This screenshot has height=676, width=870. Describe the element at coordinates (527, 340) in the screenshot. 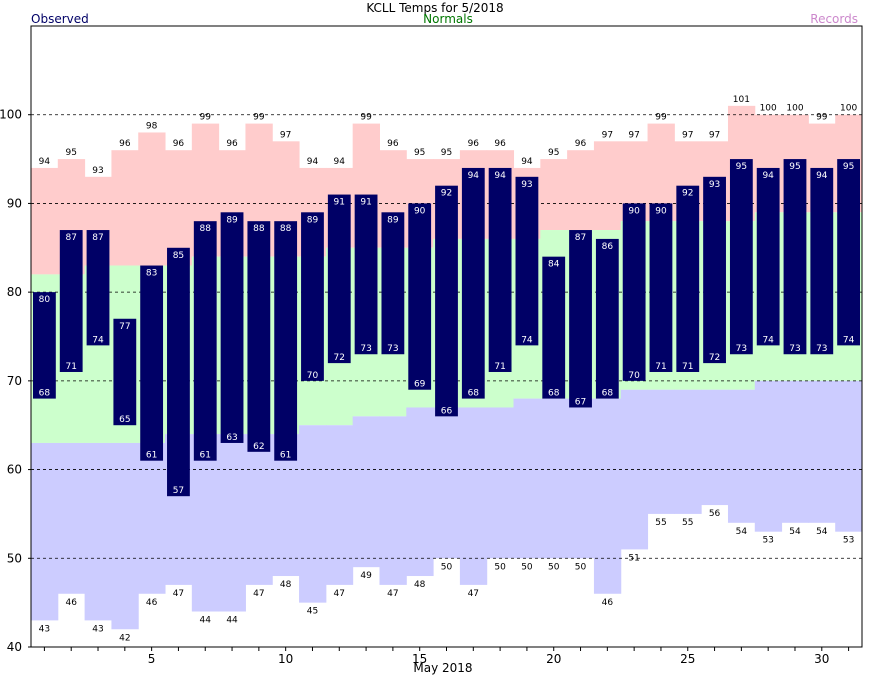

I see `observed-low-label: 74` at that location.